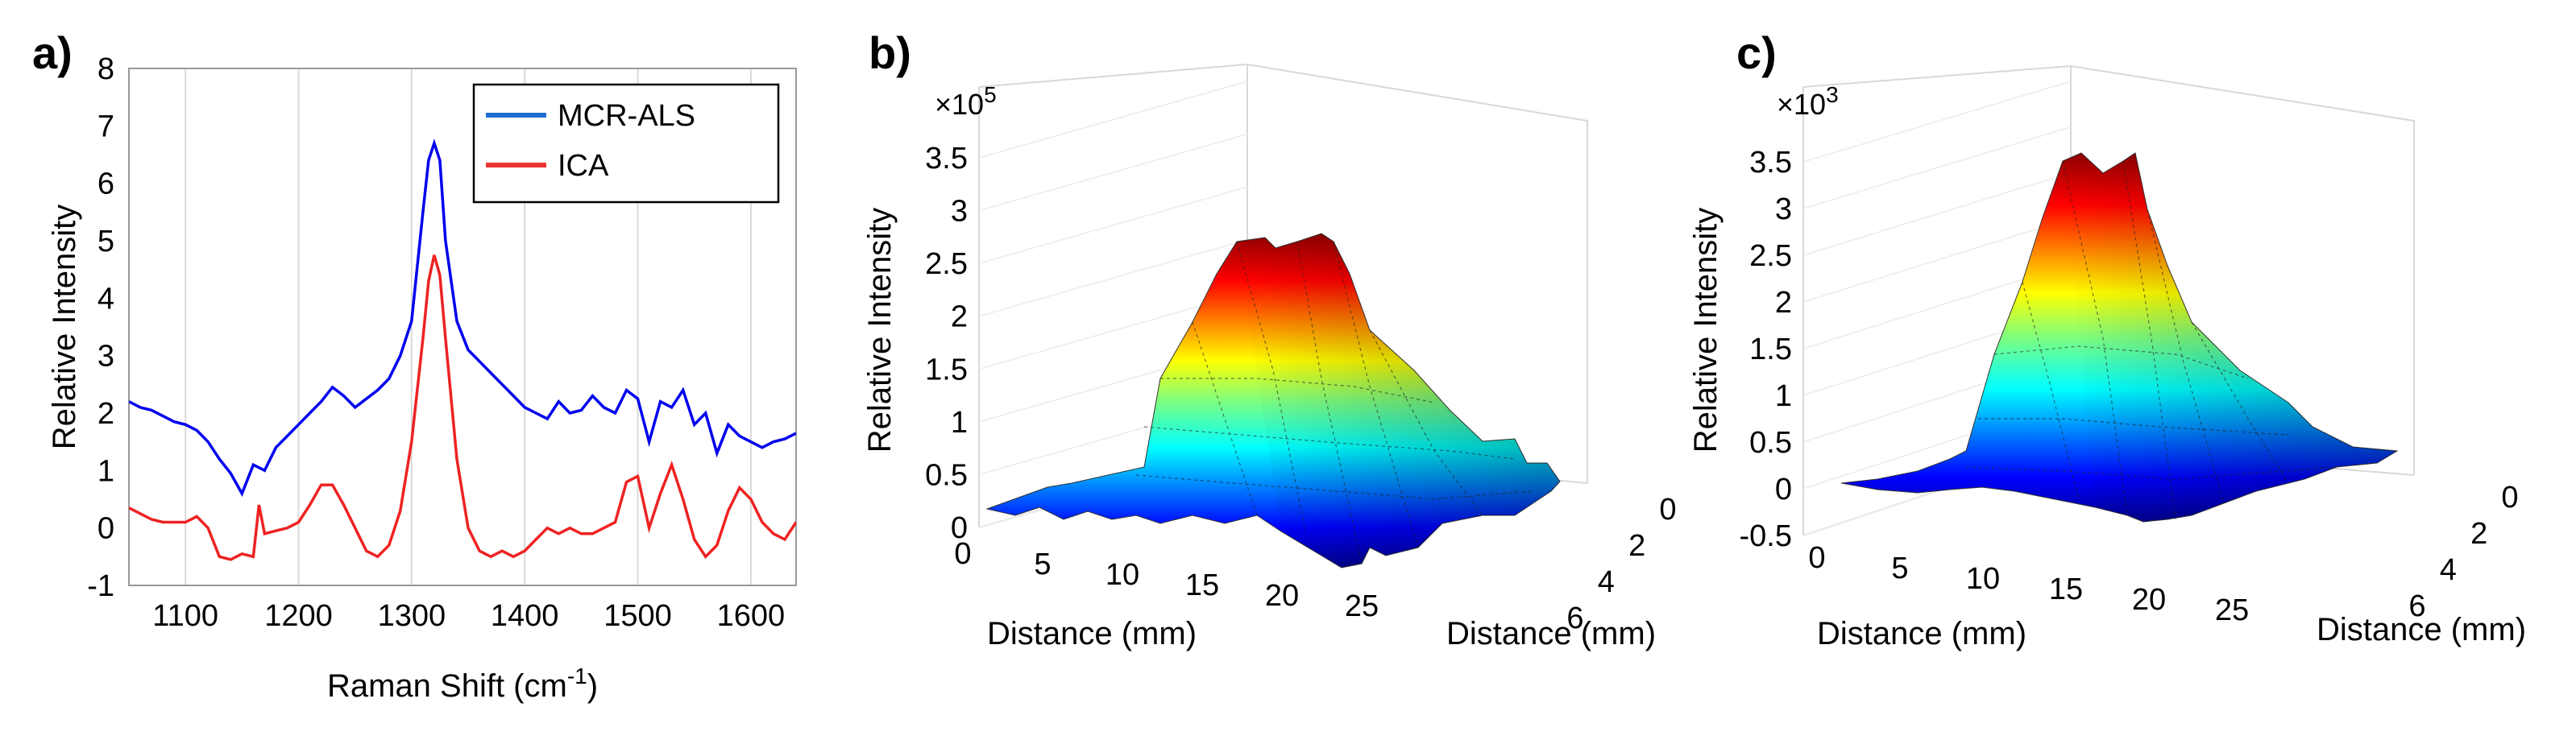 Image resolution: width=2576 pixels, height=740 pixels. I want to click on series-line-mcr-als, so click(463, 317).